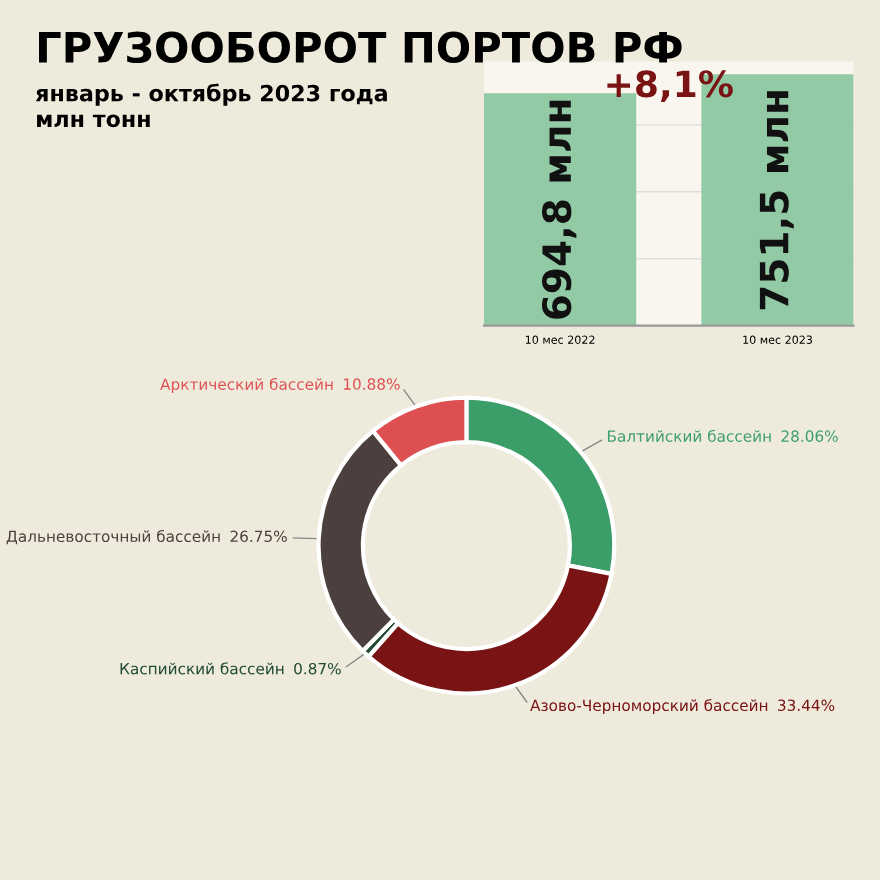  I want to click on annotation: +8,1%, so click(670, 86).